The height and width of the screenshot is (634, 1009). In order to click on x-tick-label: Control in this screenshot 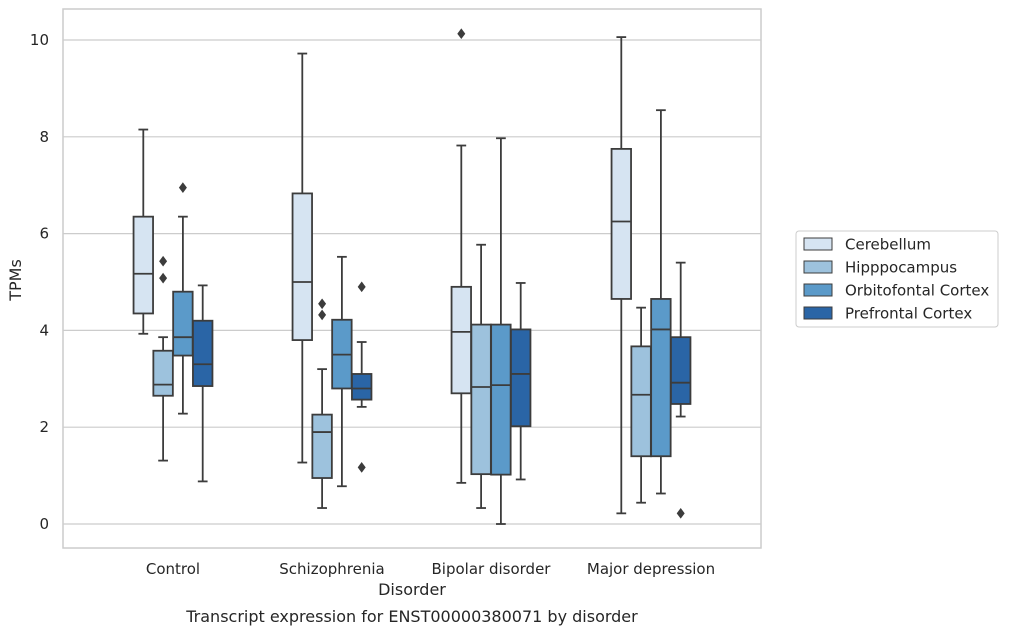, I will do `click(173, 569)`.